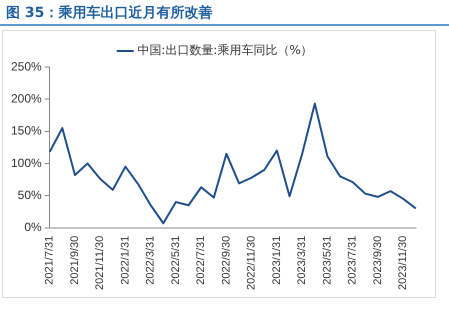 The width and height of the screenshot is (449, 330). I want to click on x-tick-label: 2022/9/30, so click(226, 260).